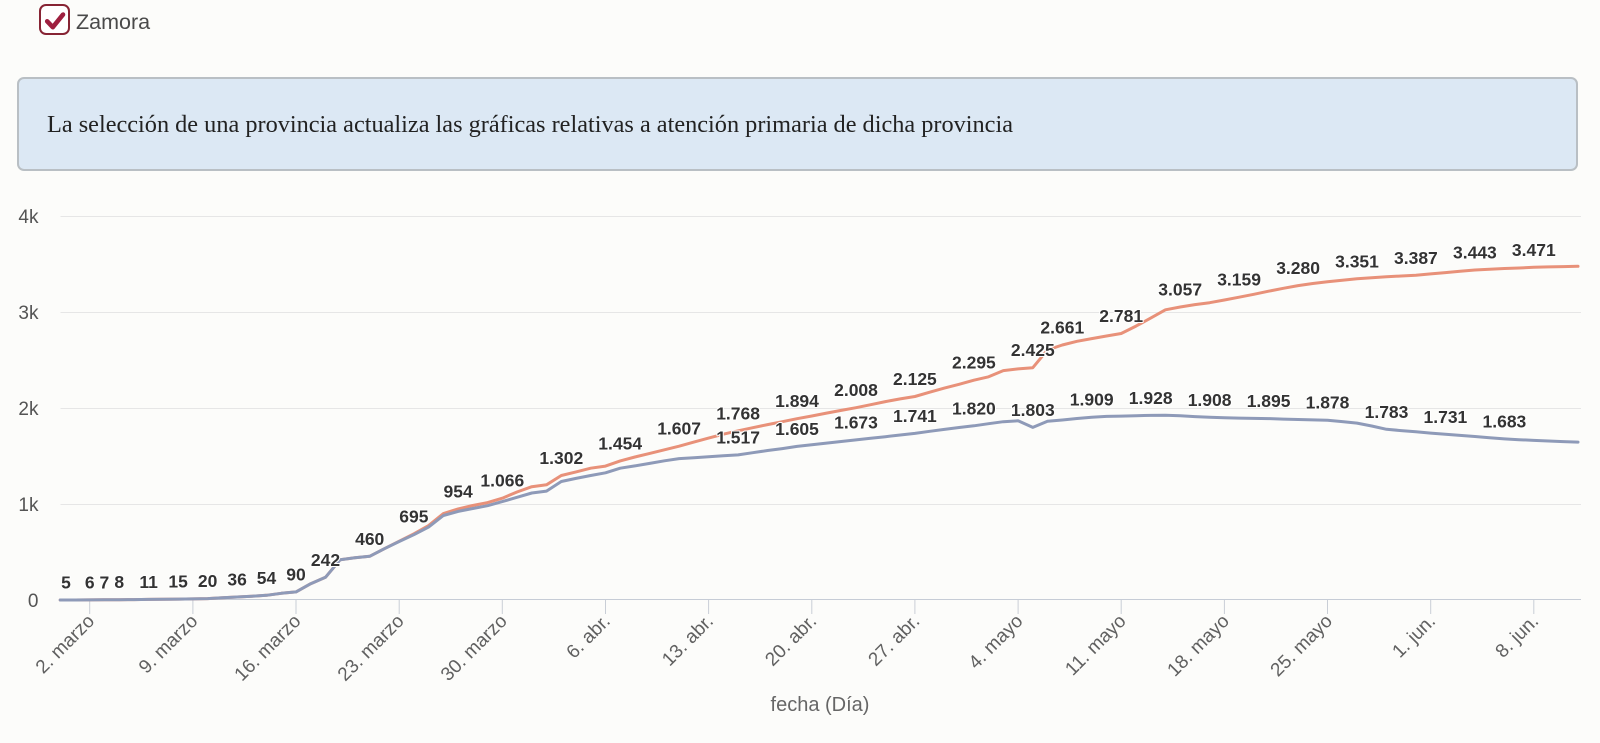  What do you see at coordinates (1387, 412) in the screenshot?
I see `svg-text: 1.783` at bounding box center [1387, 412].